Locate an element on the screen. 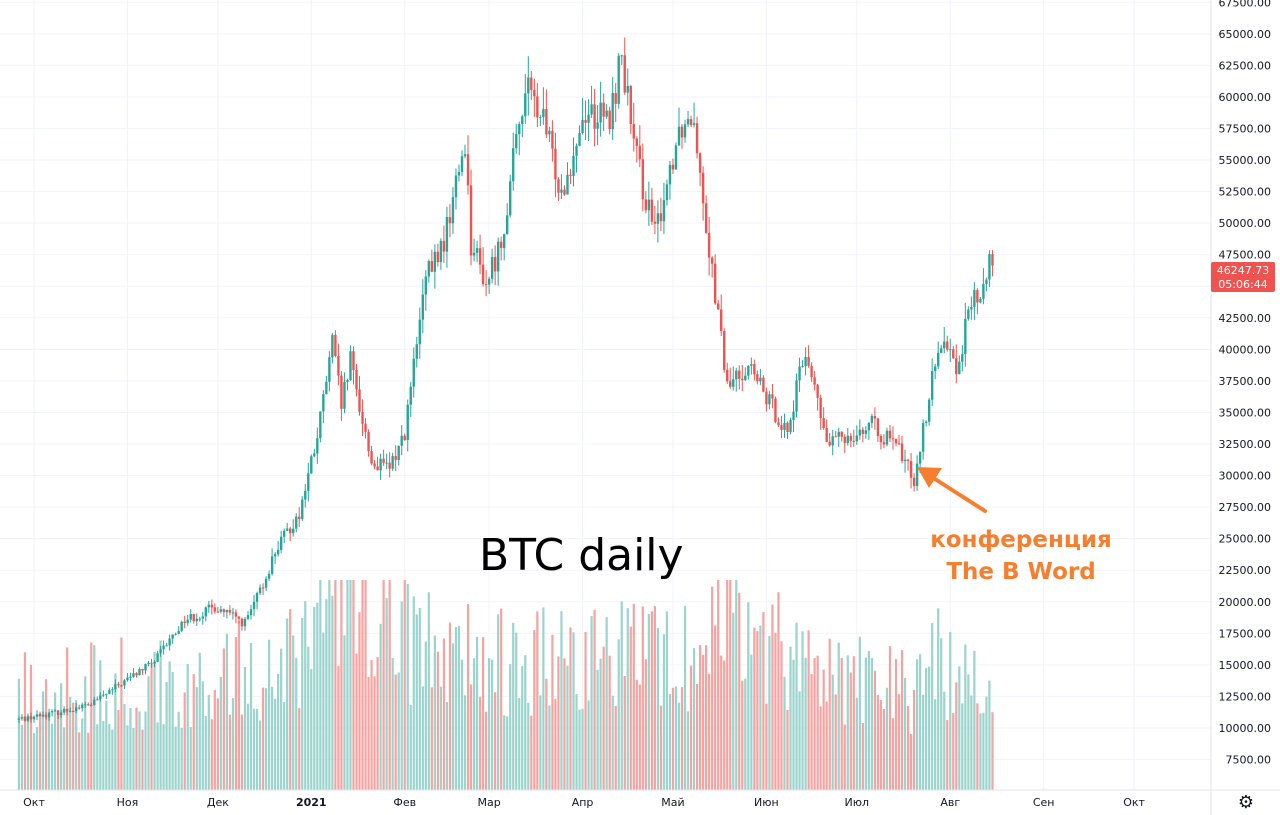  time-tick-label: Сен is located at coordinates (1044, 802).